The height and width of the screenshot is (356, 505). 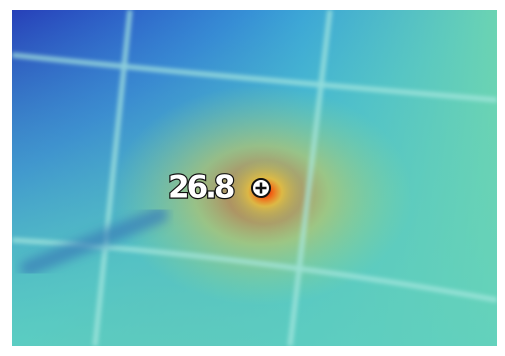 What do you see at coordinates (261, 188) in the screenshot?
I see `crosshair` at bounding box center [261, 188].